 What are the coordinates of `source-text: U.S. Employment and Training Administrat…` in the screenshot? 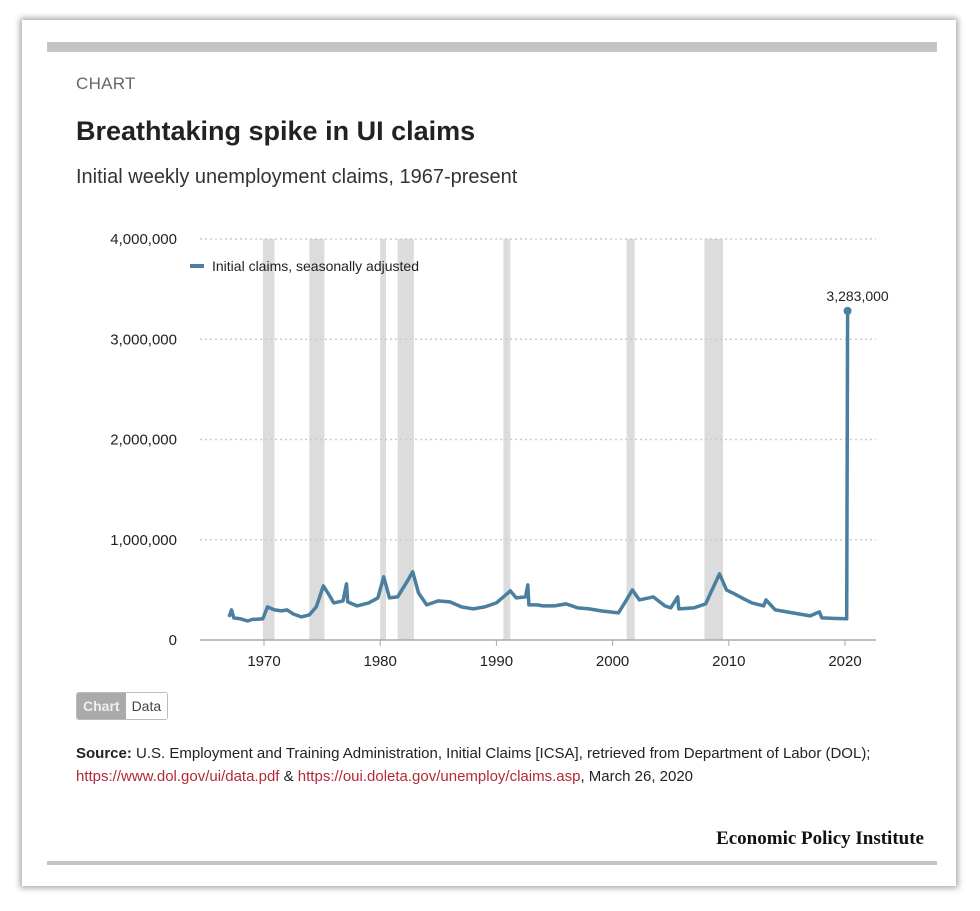 It's located at (501, 753).